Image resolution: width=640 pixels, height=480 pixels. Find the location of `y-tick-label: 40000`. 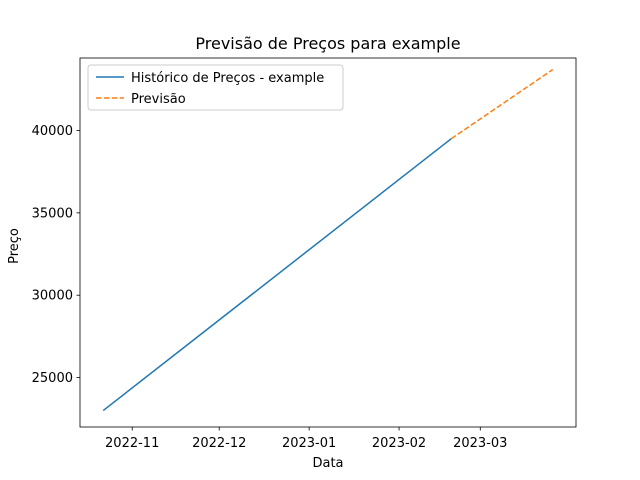

y-tick-label: 40000 is located at coordinates (52, 131).